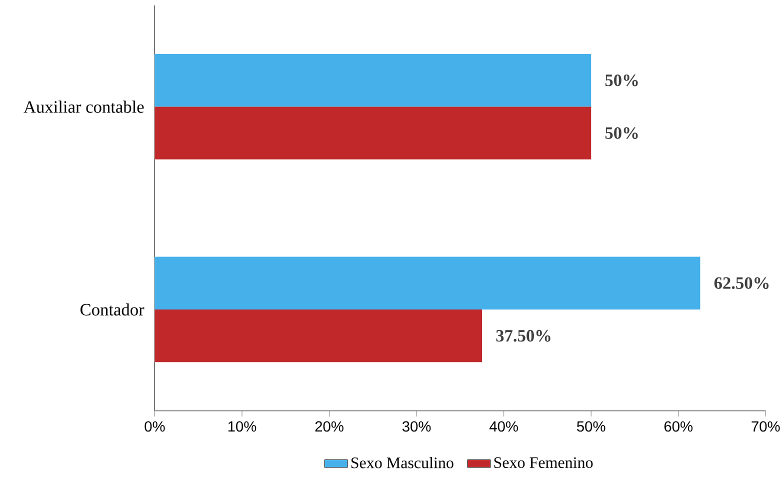 The width and height of the screenshot is (783, 494). Describe the element at coordinates (503, 426) in the screenshot. I see `x-tick-label: 40%` at that location.